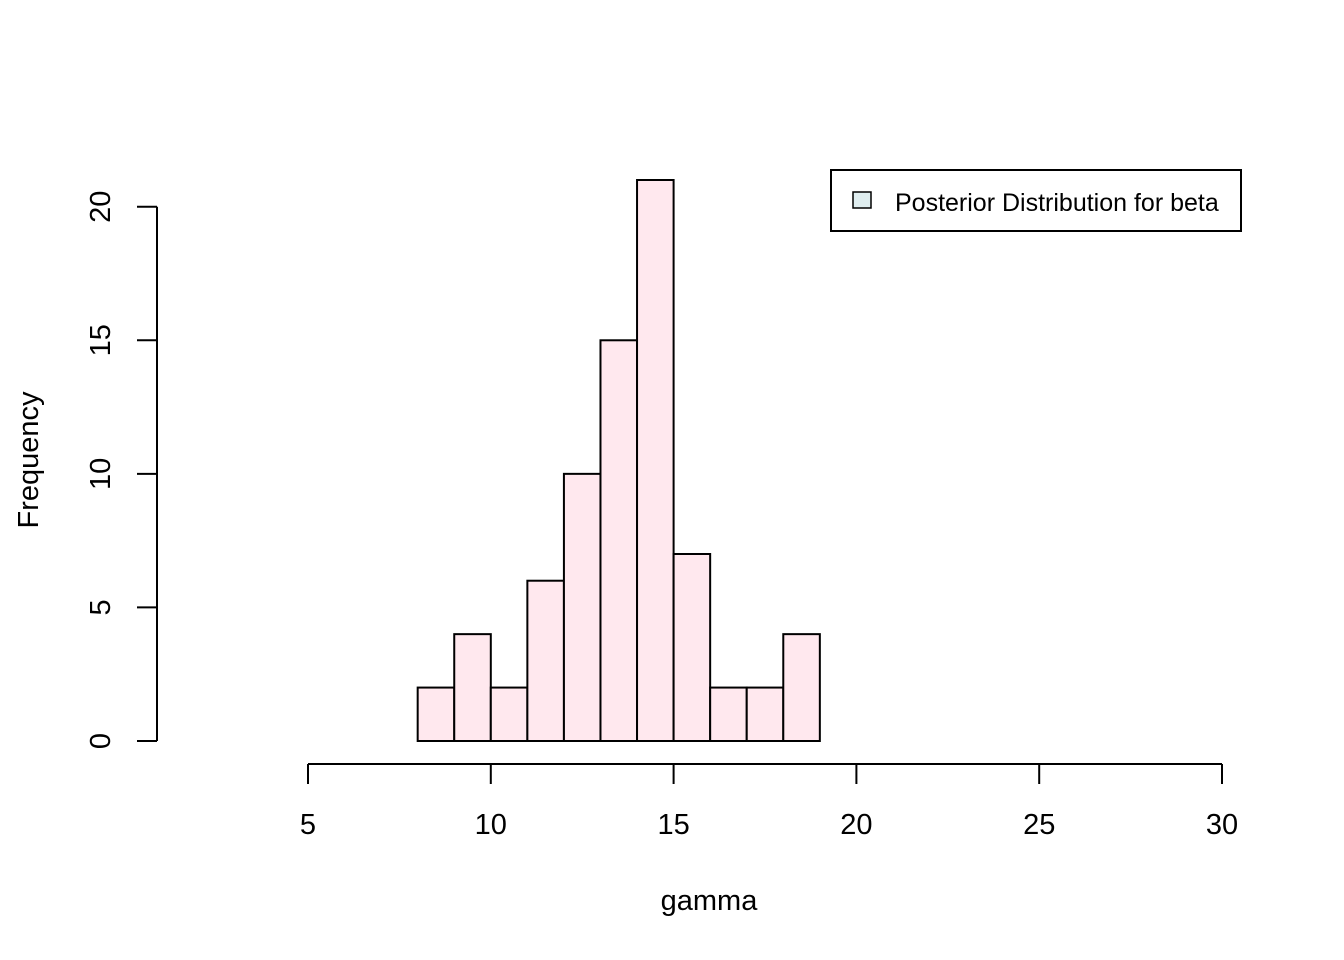 The image size is (1344, 960). What do you see at coordinates (856, 825) in the screenshot?
I see `x-tick-label: 20` at bounding box center [856, 825].